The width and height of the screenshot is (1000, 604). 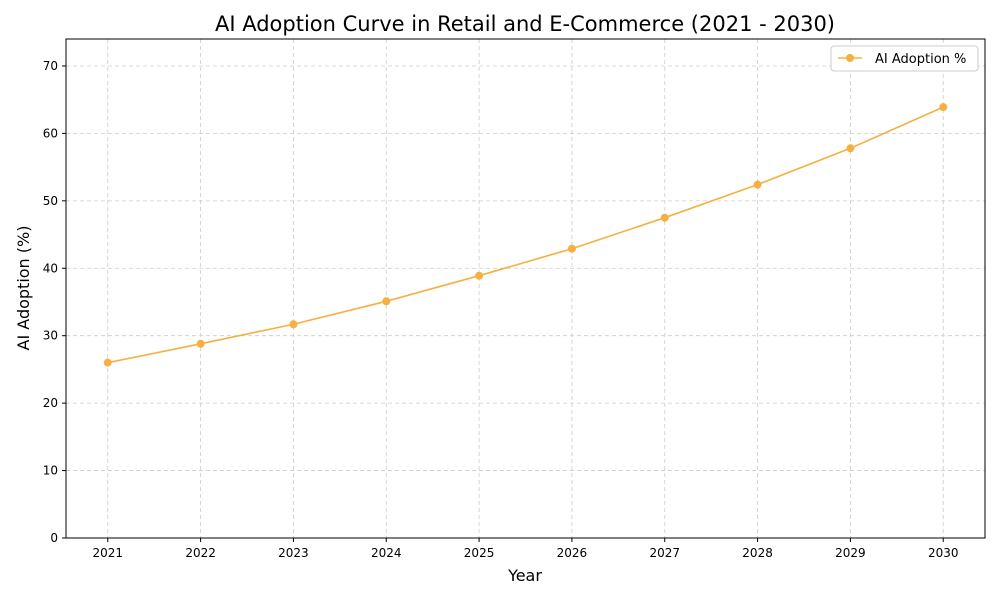 I want to click on y-ticks: 0 10 20 30 40 50 60 70, so click(x=54, y=302).